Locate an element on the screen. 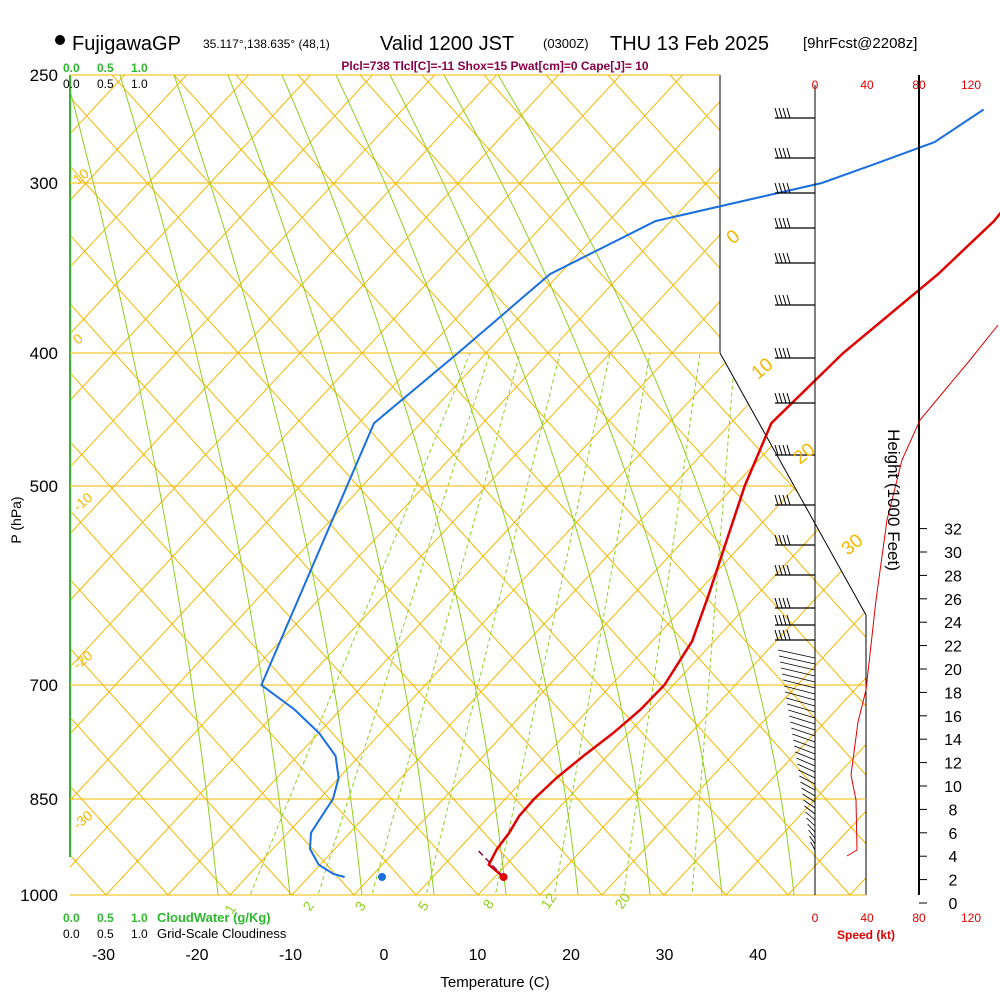  wind-speed-tick: 40 is located at coordinates (867, 918).